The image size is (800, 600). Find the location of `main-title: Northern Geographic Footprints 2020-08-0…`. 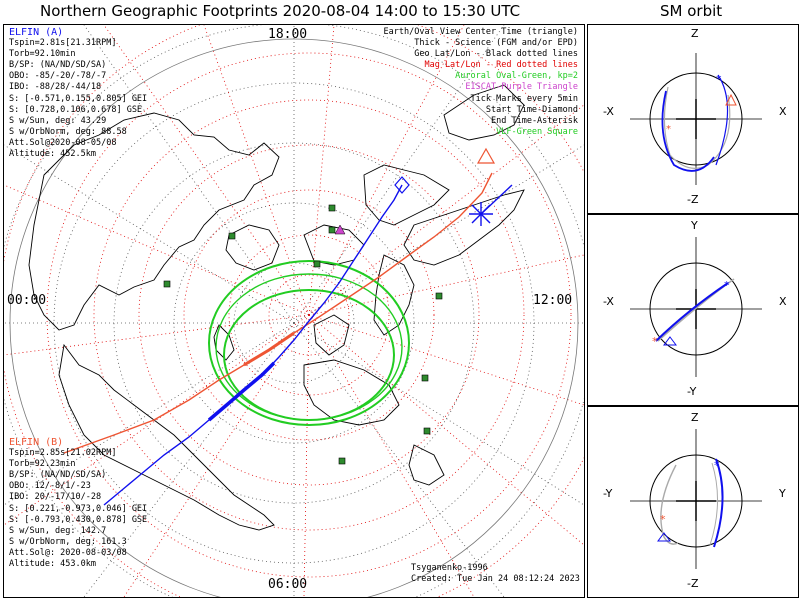

main-title: Northern Geographic Footprints 2020-08-0… is located at coordinates (280, 11).